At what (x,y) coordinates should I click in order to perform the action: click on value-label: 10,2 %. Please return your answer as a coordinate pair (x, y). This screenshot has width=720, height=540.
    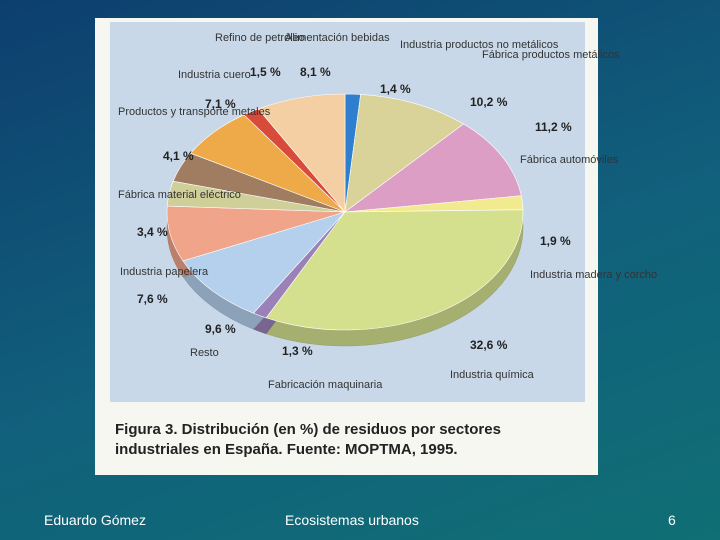
    Looking at the image, I should click on (489, 102).